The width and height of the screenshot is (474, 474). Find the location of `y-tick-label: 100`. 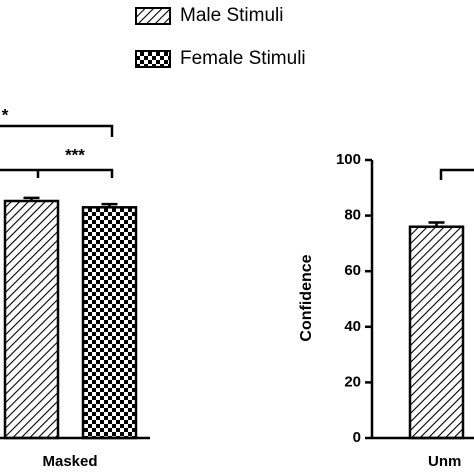

y-tick-label: 100 is located at coordinates (348, 159).